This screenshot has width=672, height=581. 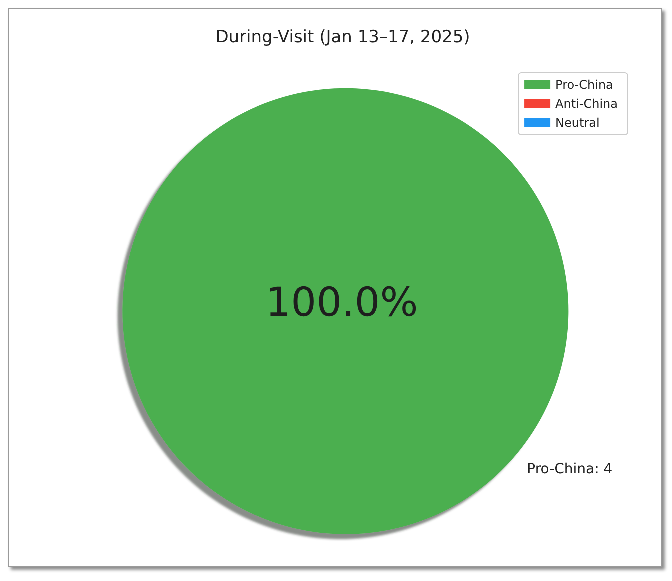 I want to click on text: 100.0%, so click(x=342, y=303).